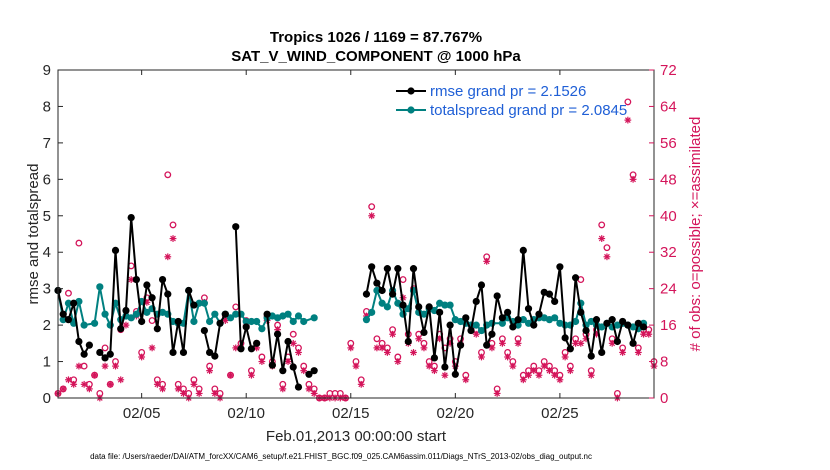 The image size is (830, 470). Describe the element at coordinates (508, 91) in the screenshot. I see `legend-rmse-label: rmse grand pr = 2.1526` at that location.